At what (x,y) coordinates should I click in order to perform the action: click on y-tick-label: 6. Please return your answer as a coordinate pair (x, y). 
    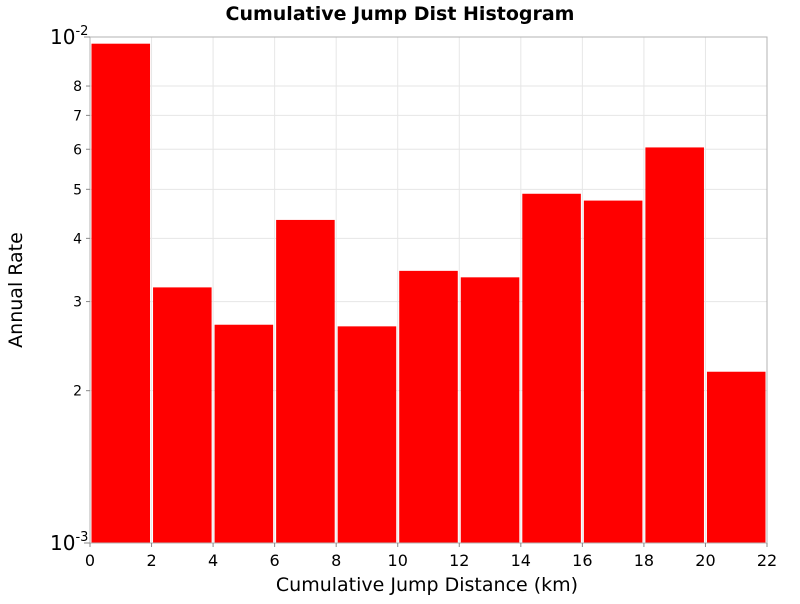
    Looking at the image, I should click on (77, 150).